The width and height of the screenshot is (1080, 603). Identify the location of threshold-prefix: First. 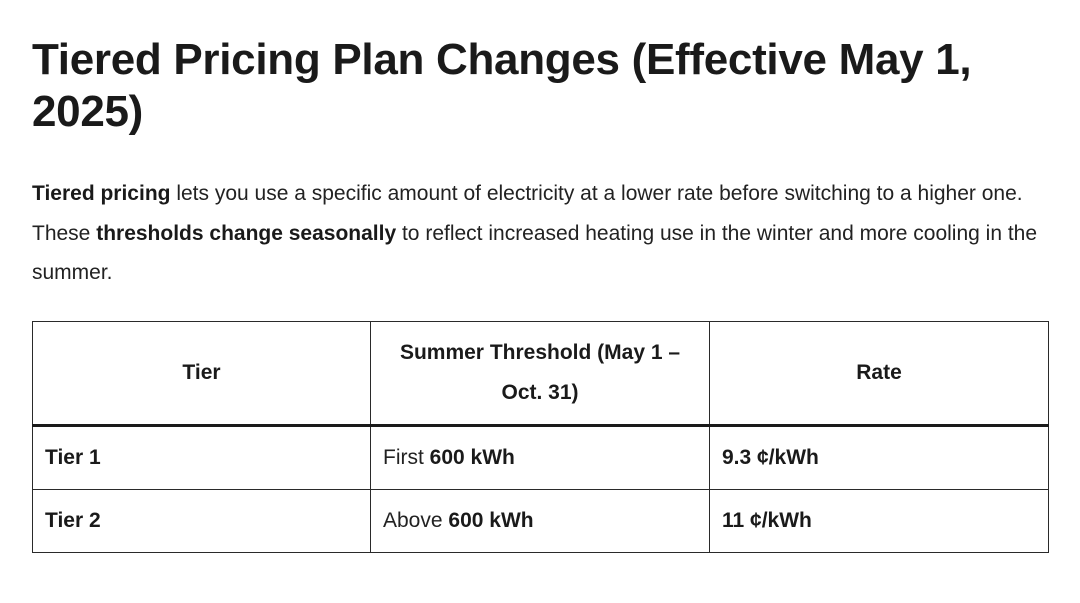
(406, 457).